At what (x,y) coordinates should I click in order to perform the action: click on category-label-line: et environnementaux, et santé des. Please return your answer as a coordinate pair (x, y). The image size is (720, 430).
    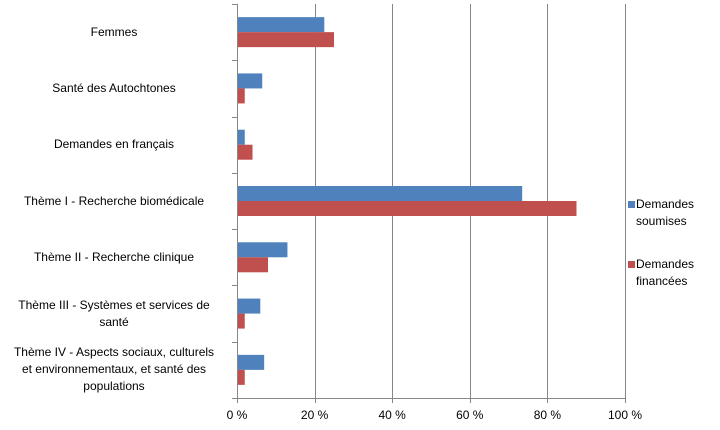
    Looking at the image, I should click on (114, 369).